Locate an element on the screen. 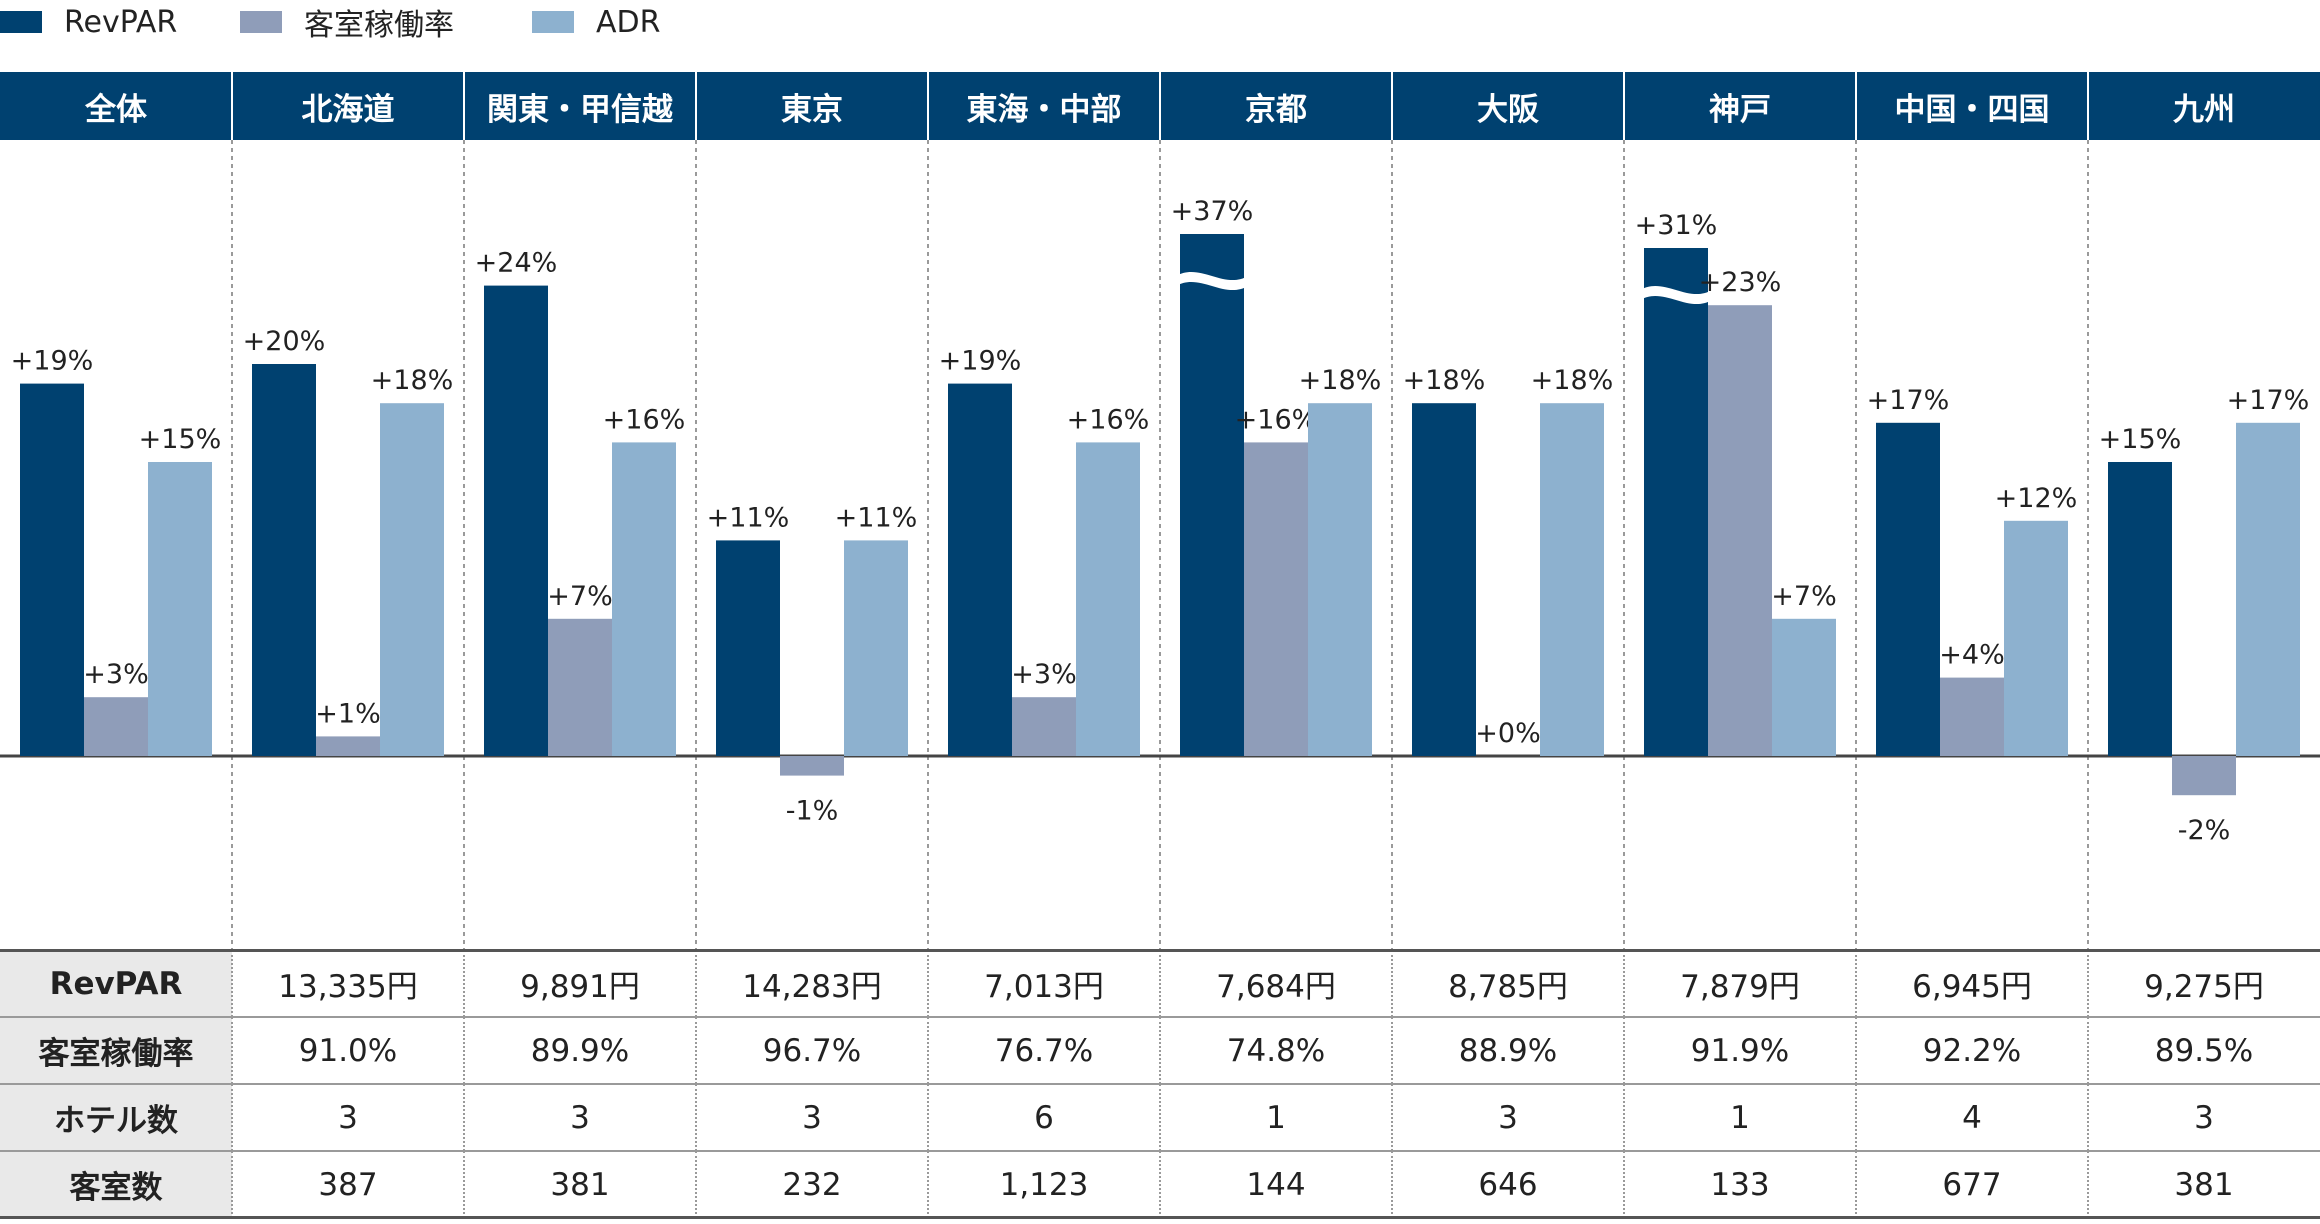 The height and width of the screenshot is (1224, 2320). data-label: +20% is located at coordinates (284, 341).